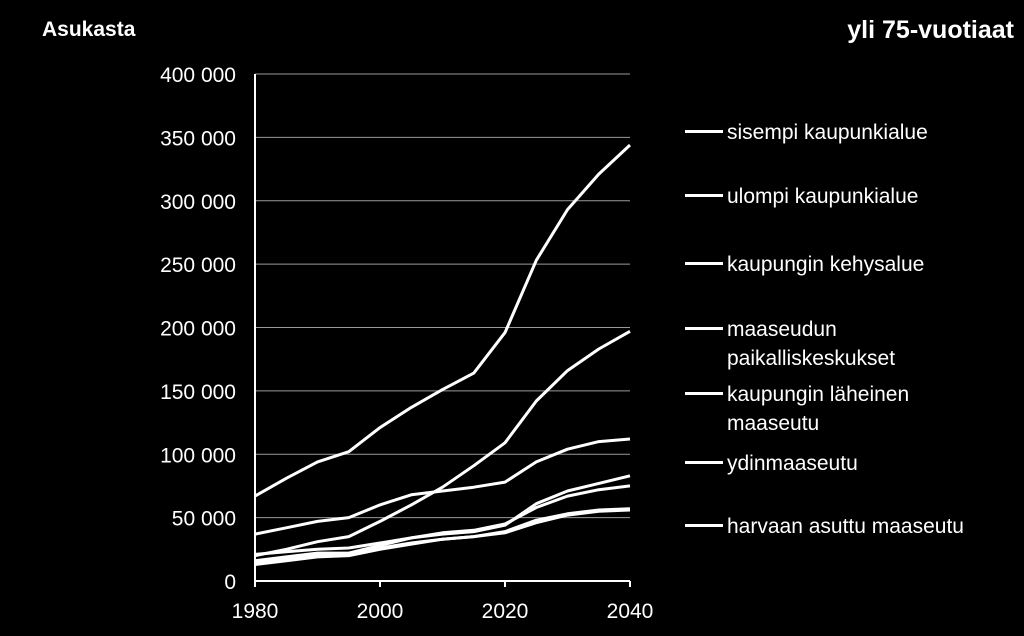 The image size is (1024, 636). Describe the element at coordinates (811, 344) in the screenshot. I see `legend-label: maaseudun paikalliskeskukset` at that location.